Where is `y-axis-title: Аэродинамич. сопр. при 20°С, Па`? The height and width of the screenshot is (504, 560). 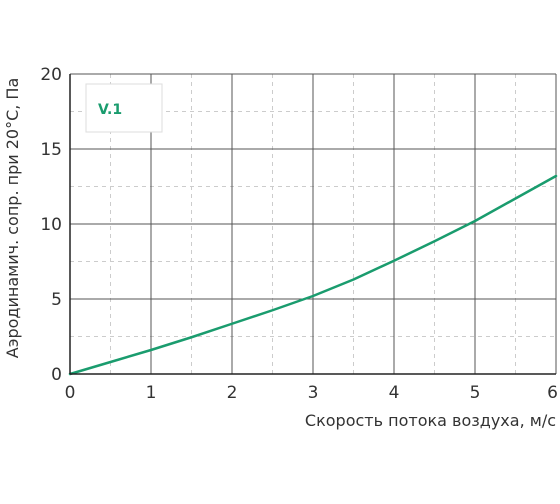 y-axis-title: Аэродинамич. сопр. при 20°С, Па is located at coordinates (12, 218).